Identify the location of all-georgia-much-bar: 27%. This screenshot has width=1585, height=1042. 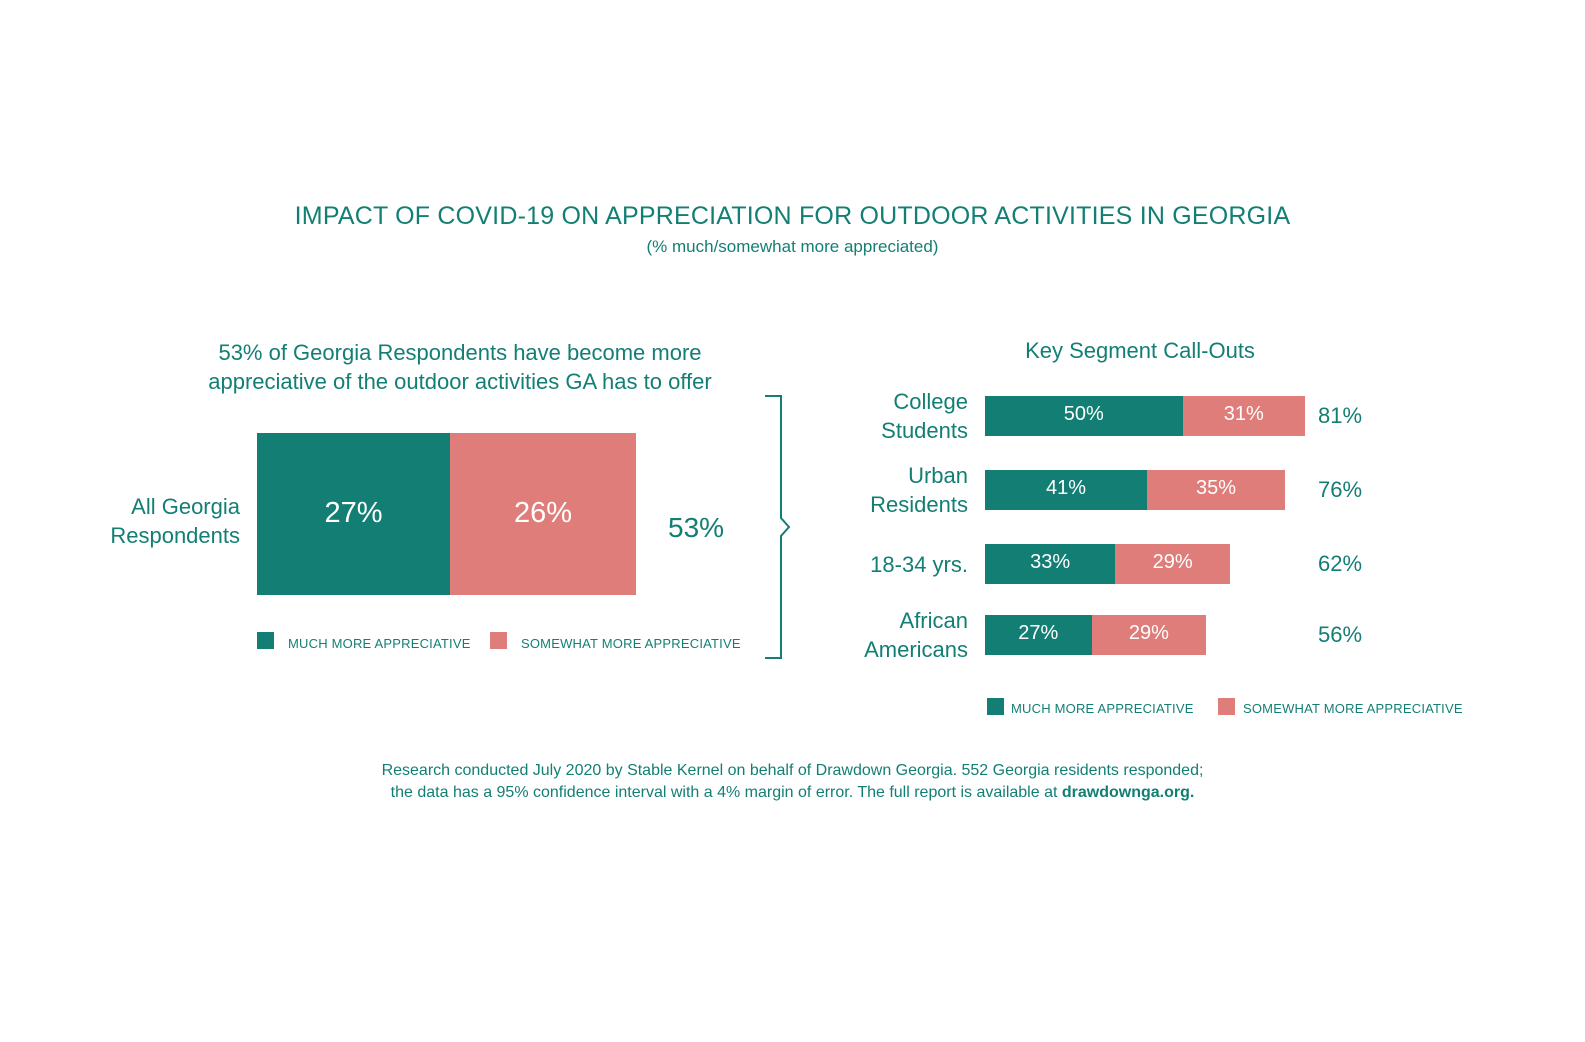
(354, 514).